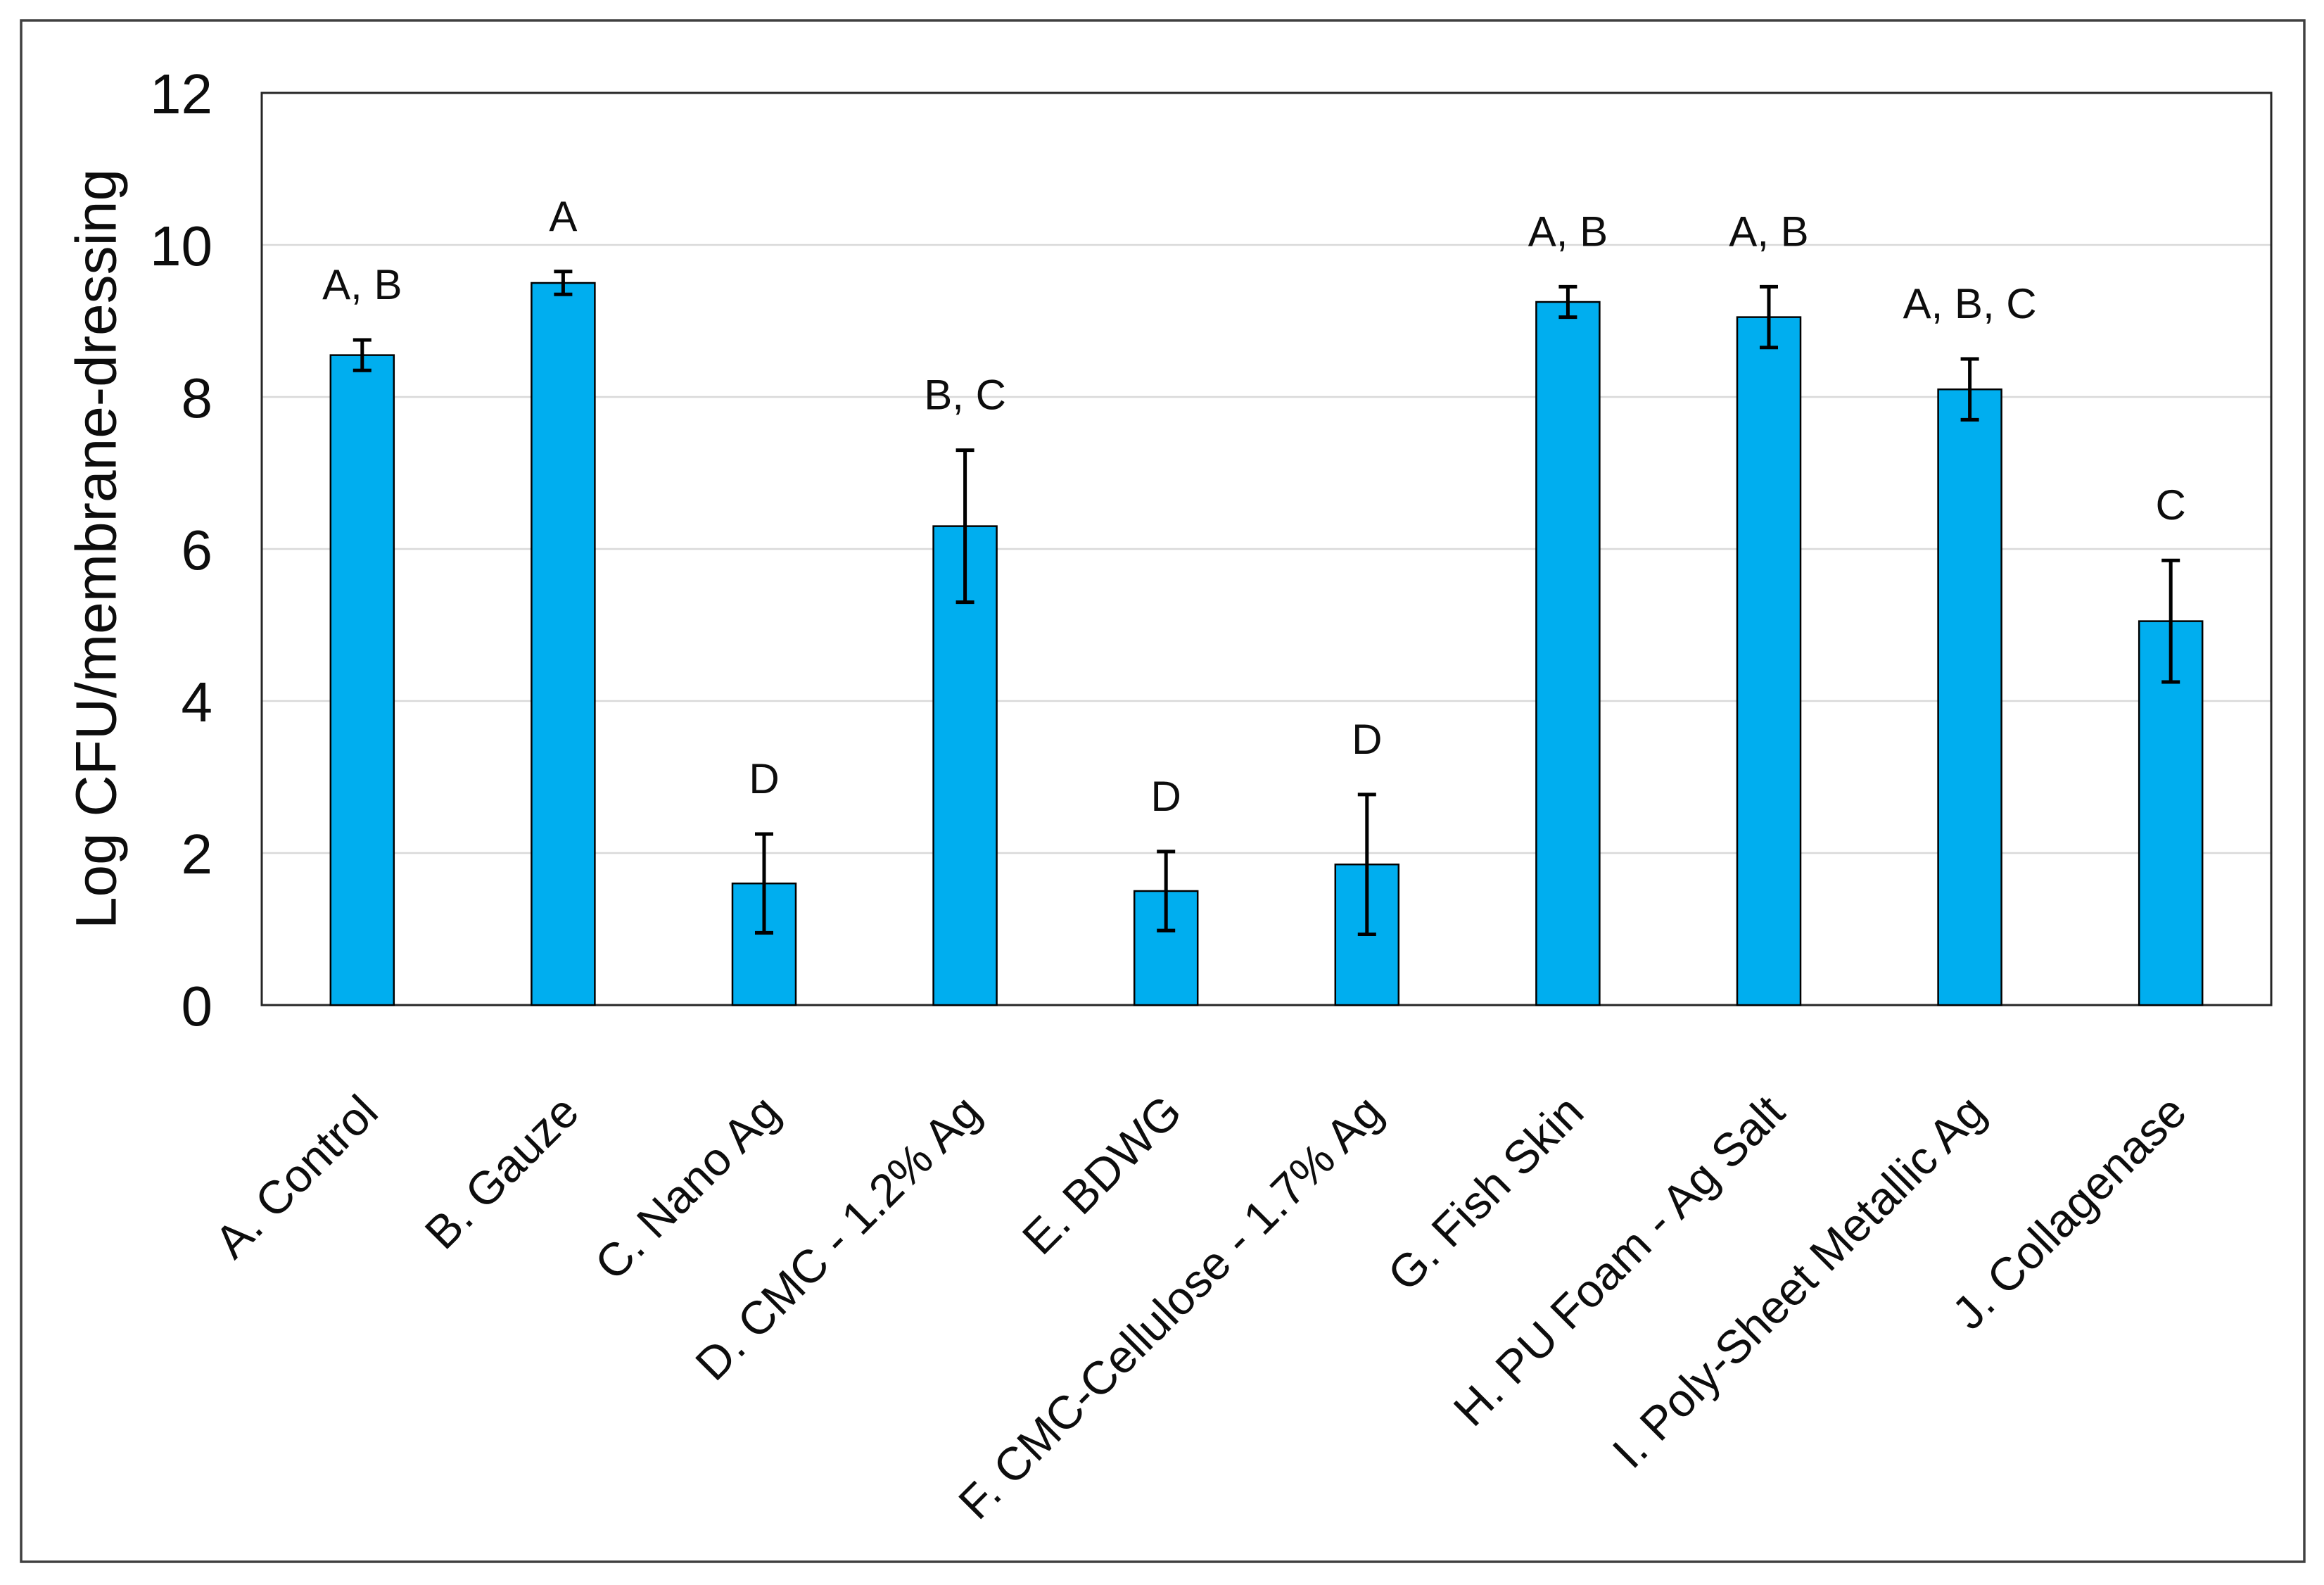  Describe the element at coordinates (2171, 505) in the screenshot. I see `sig-letter: C` at that location.